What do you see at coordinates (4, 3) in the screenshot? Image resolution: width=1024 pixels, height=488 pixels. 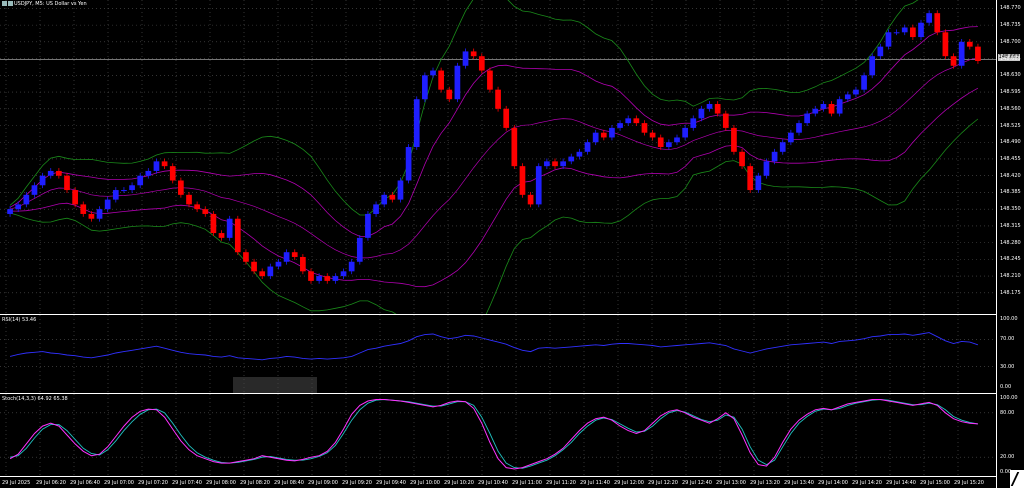 I see `chart-menu-icon` at bounding box center [4, 3].